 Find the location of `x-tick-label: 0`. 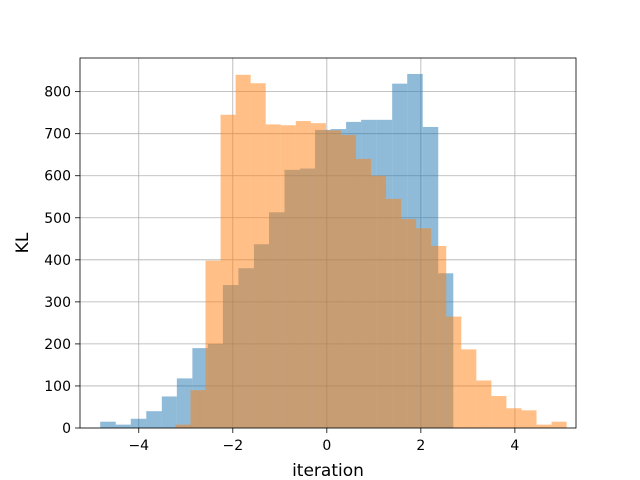

x-tick-label: 0 is located at coordinates (326, 446).